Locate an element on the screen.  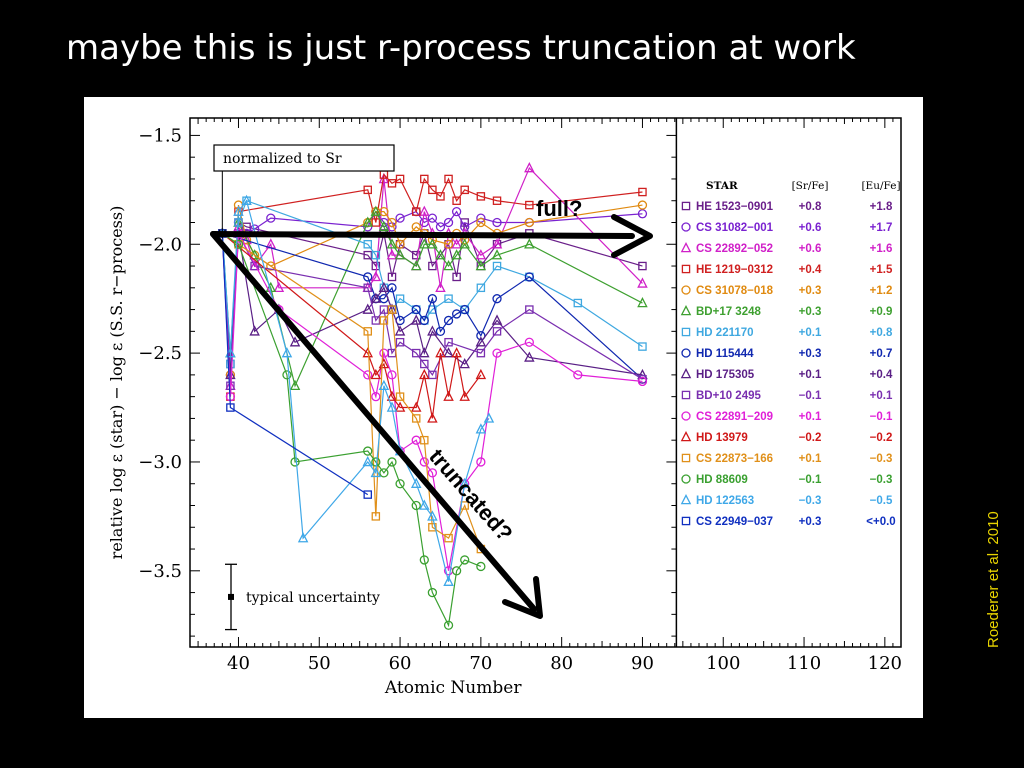
full-annotation: full? is located at coordinates (559, 208).